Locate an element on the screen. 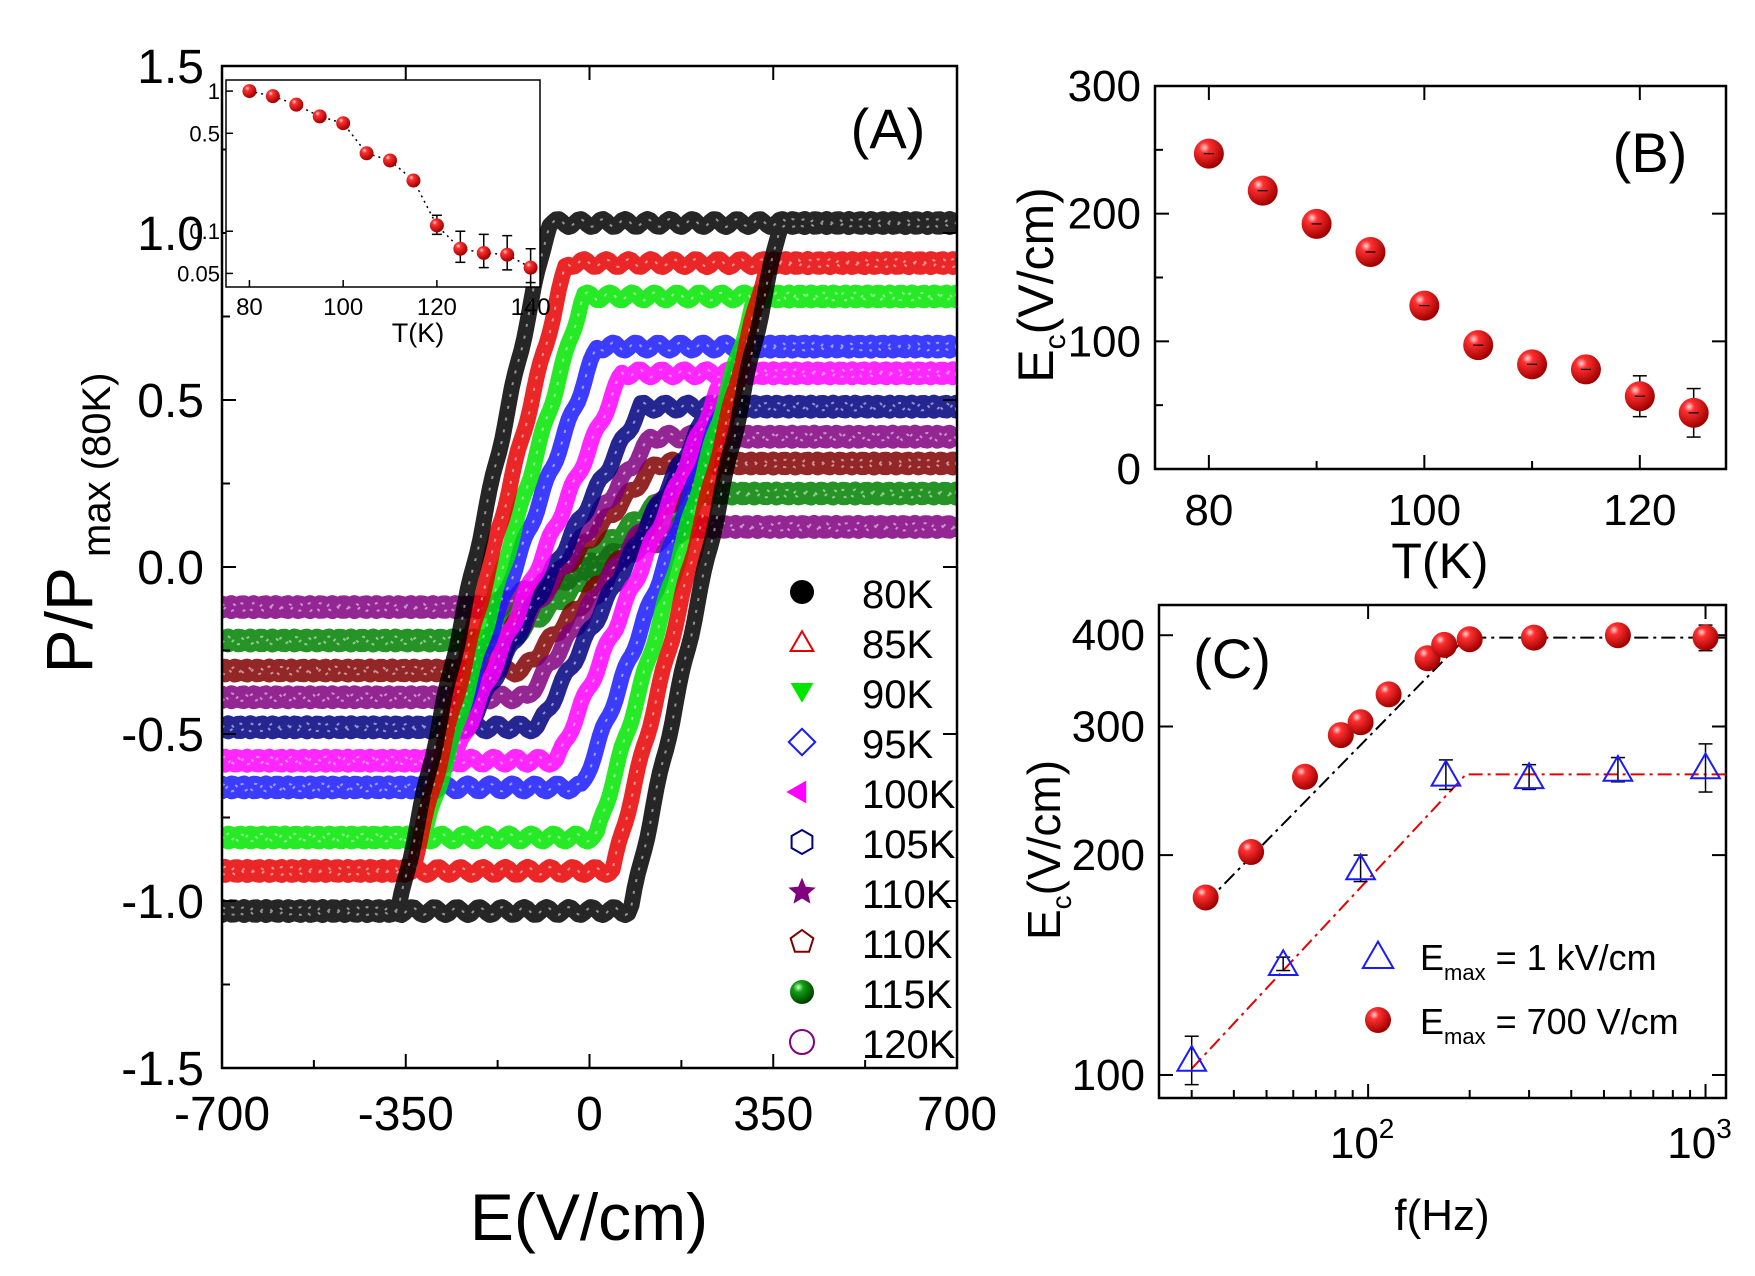 The image size is (1755, 1276). panel-a-ylabel: P/P max (80K) is located at coordinates (75, 523).